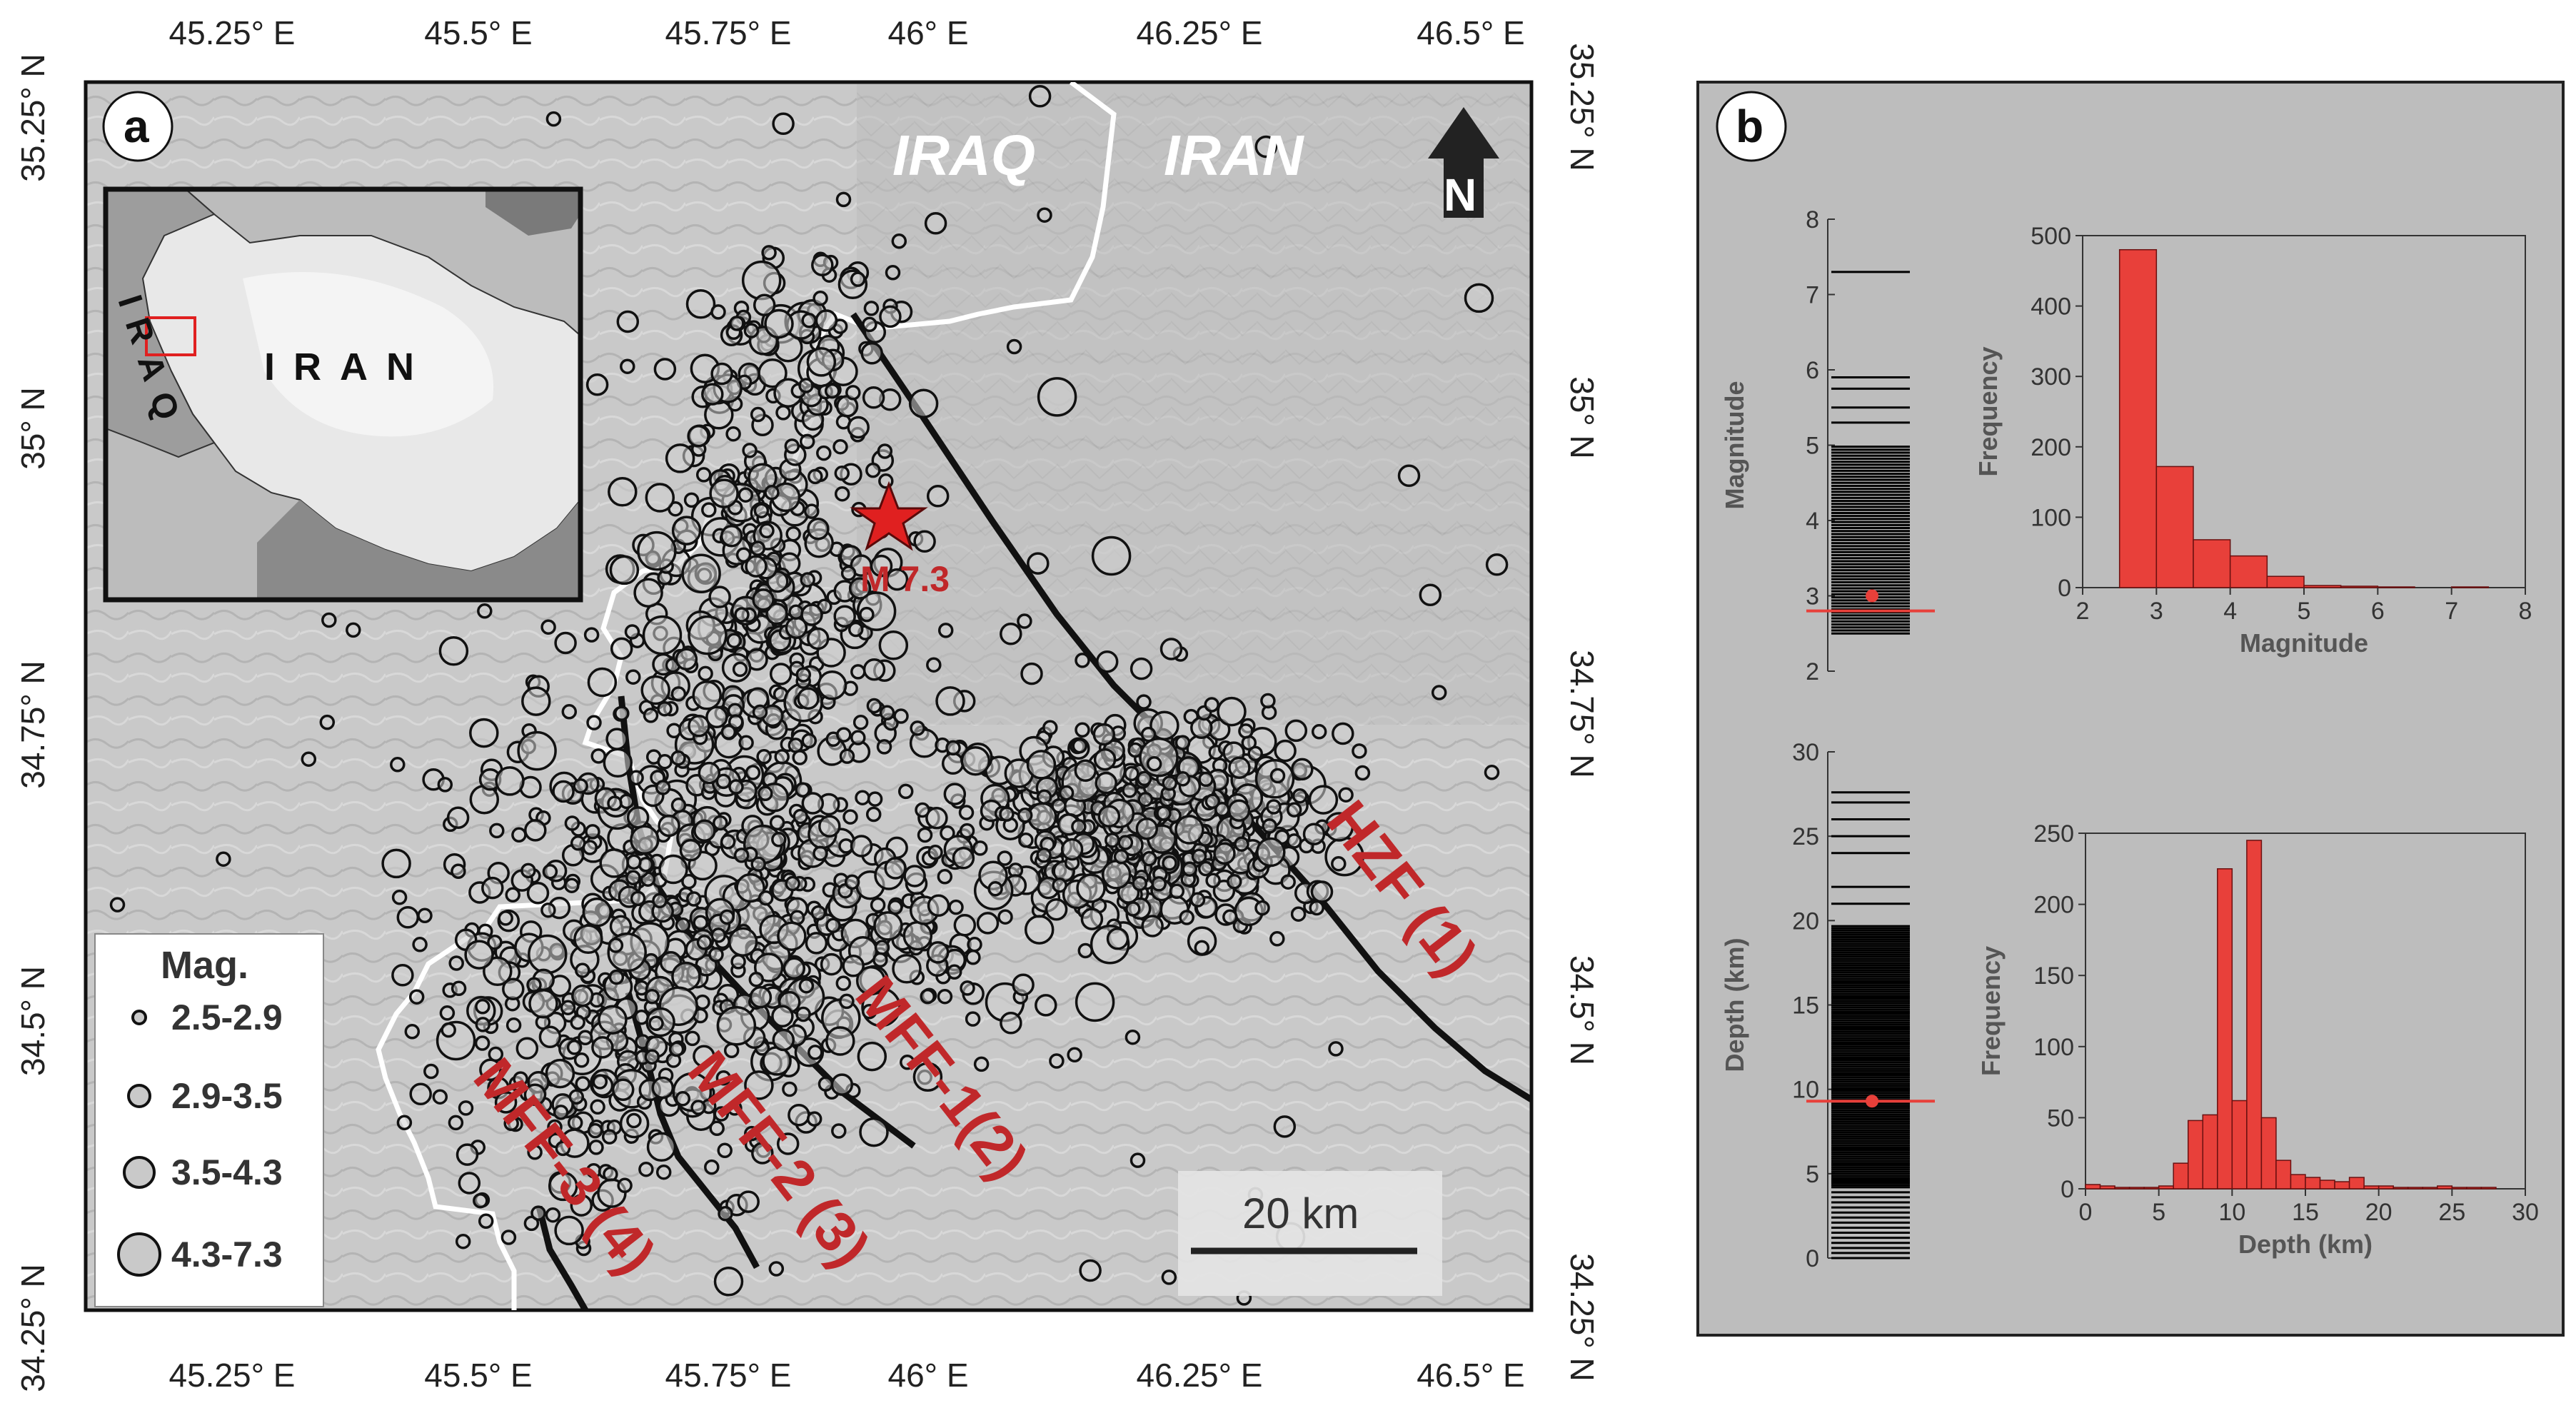  Describe the element at coordinates (32, 1328) in the screenshot. I see `left-tick-label: 34.25° N` at that location.